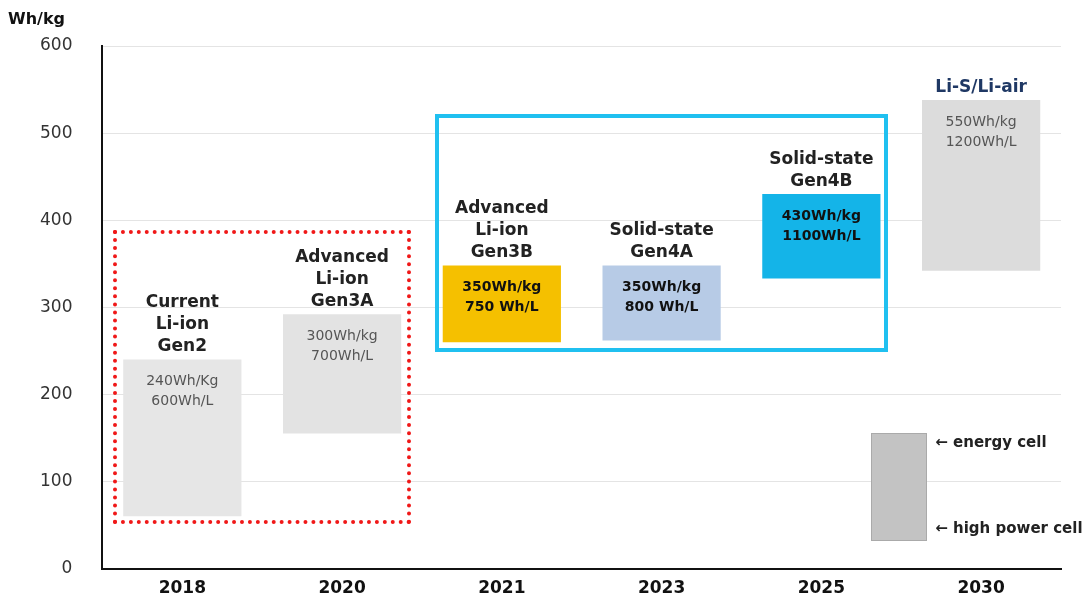 Image resolution: width=1091 pixels, height=613 pixels. What do you see at coordinates (342, 587) in the screenshot?
I see `x-tick-label: 2020` at bounding box center [342, 587].